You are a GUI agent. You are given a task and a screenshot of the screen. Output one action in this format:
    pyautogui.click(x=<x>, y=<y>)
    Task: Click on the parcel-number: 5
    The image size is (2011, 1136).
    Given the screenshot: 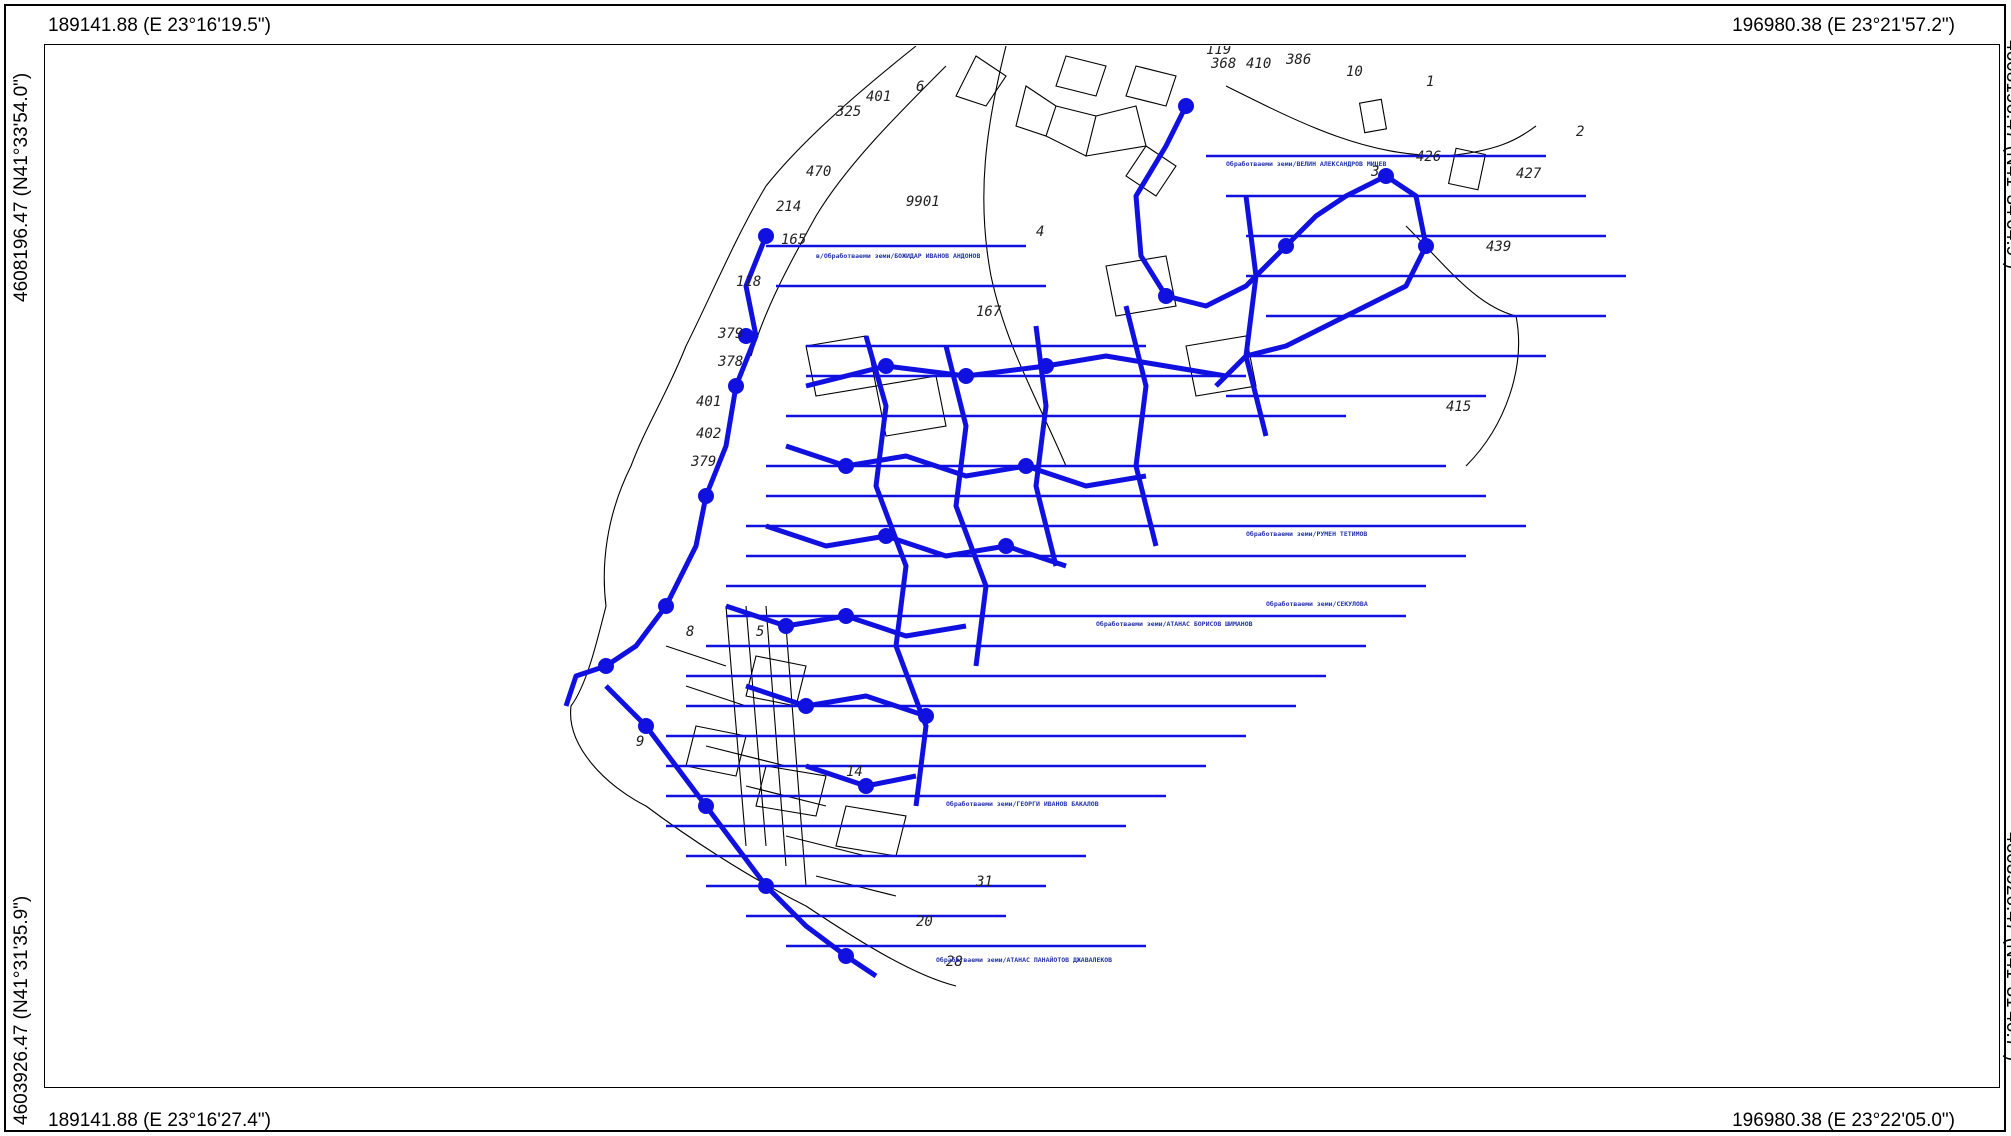 What is the action you would take?
    pyautogui.click(x=760, y=632)
    